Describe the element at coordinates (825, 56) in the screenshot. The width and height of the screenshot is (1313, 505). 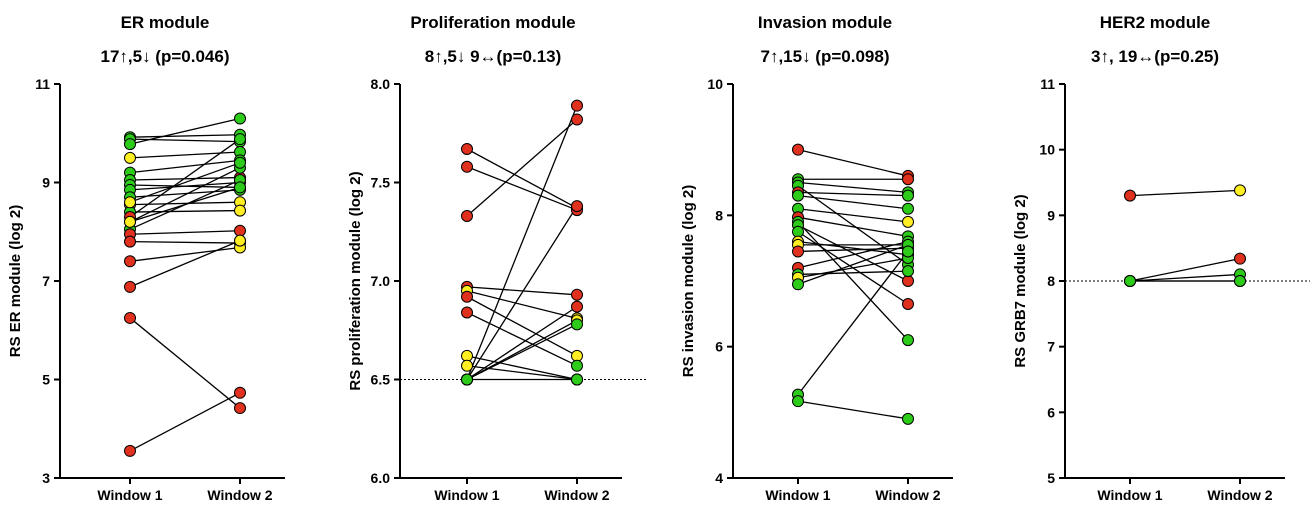
I see `chart-subtitle: 7↑,15↓ (p=0.098)` at that location.